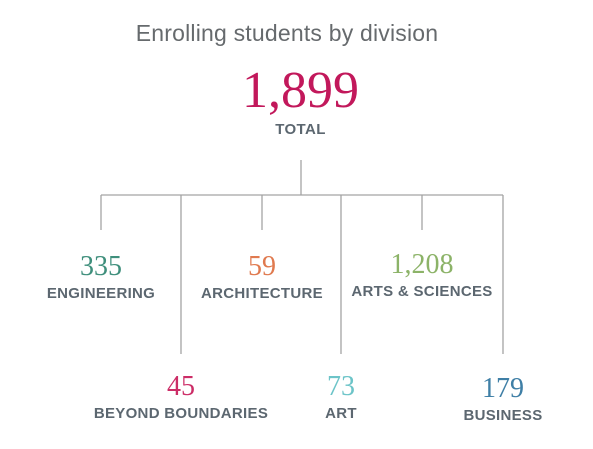  Describe the element at coordinates (422, 264) in the screenshot. I see `division-value: 1,208` at that location.